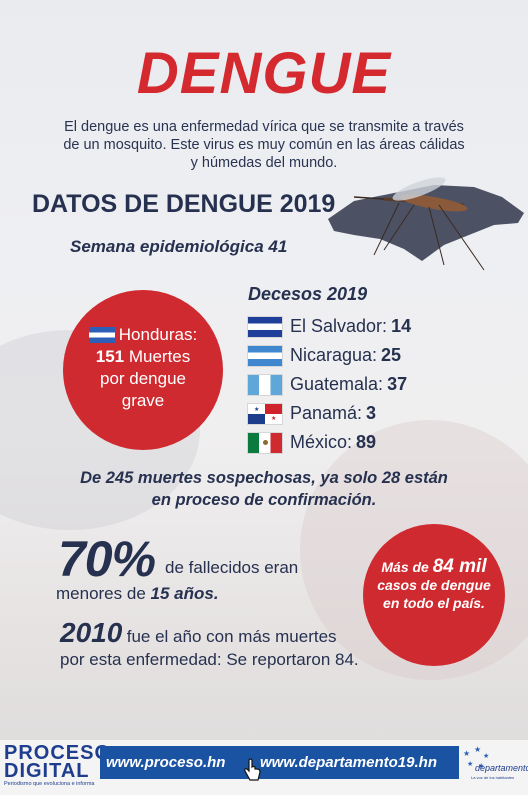 The image size is (528, 795). What do you see at coordinates (265, 413) in the screenshot?
I see `panama-flag-icon: ★ ★` at bounding box center [265, 413].